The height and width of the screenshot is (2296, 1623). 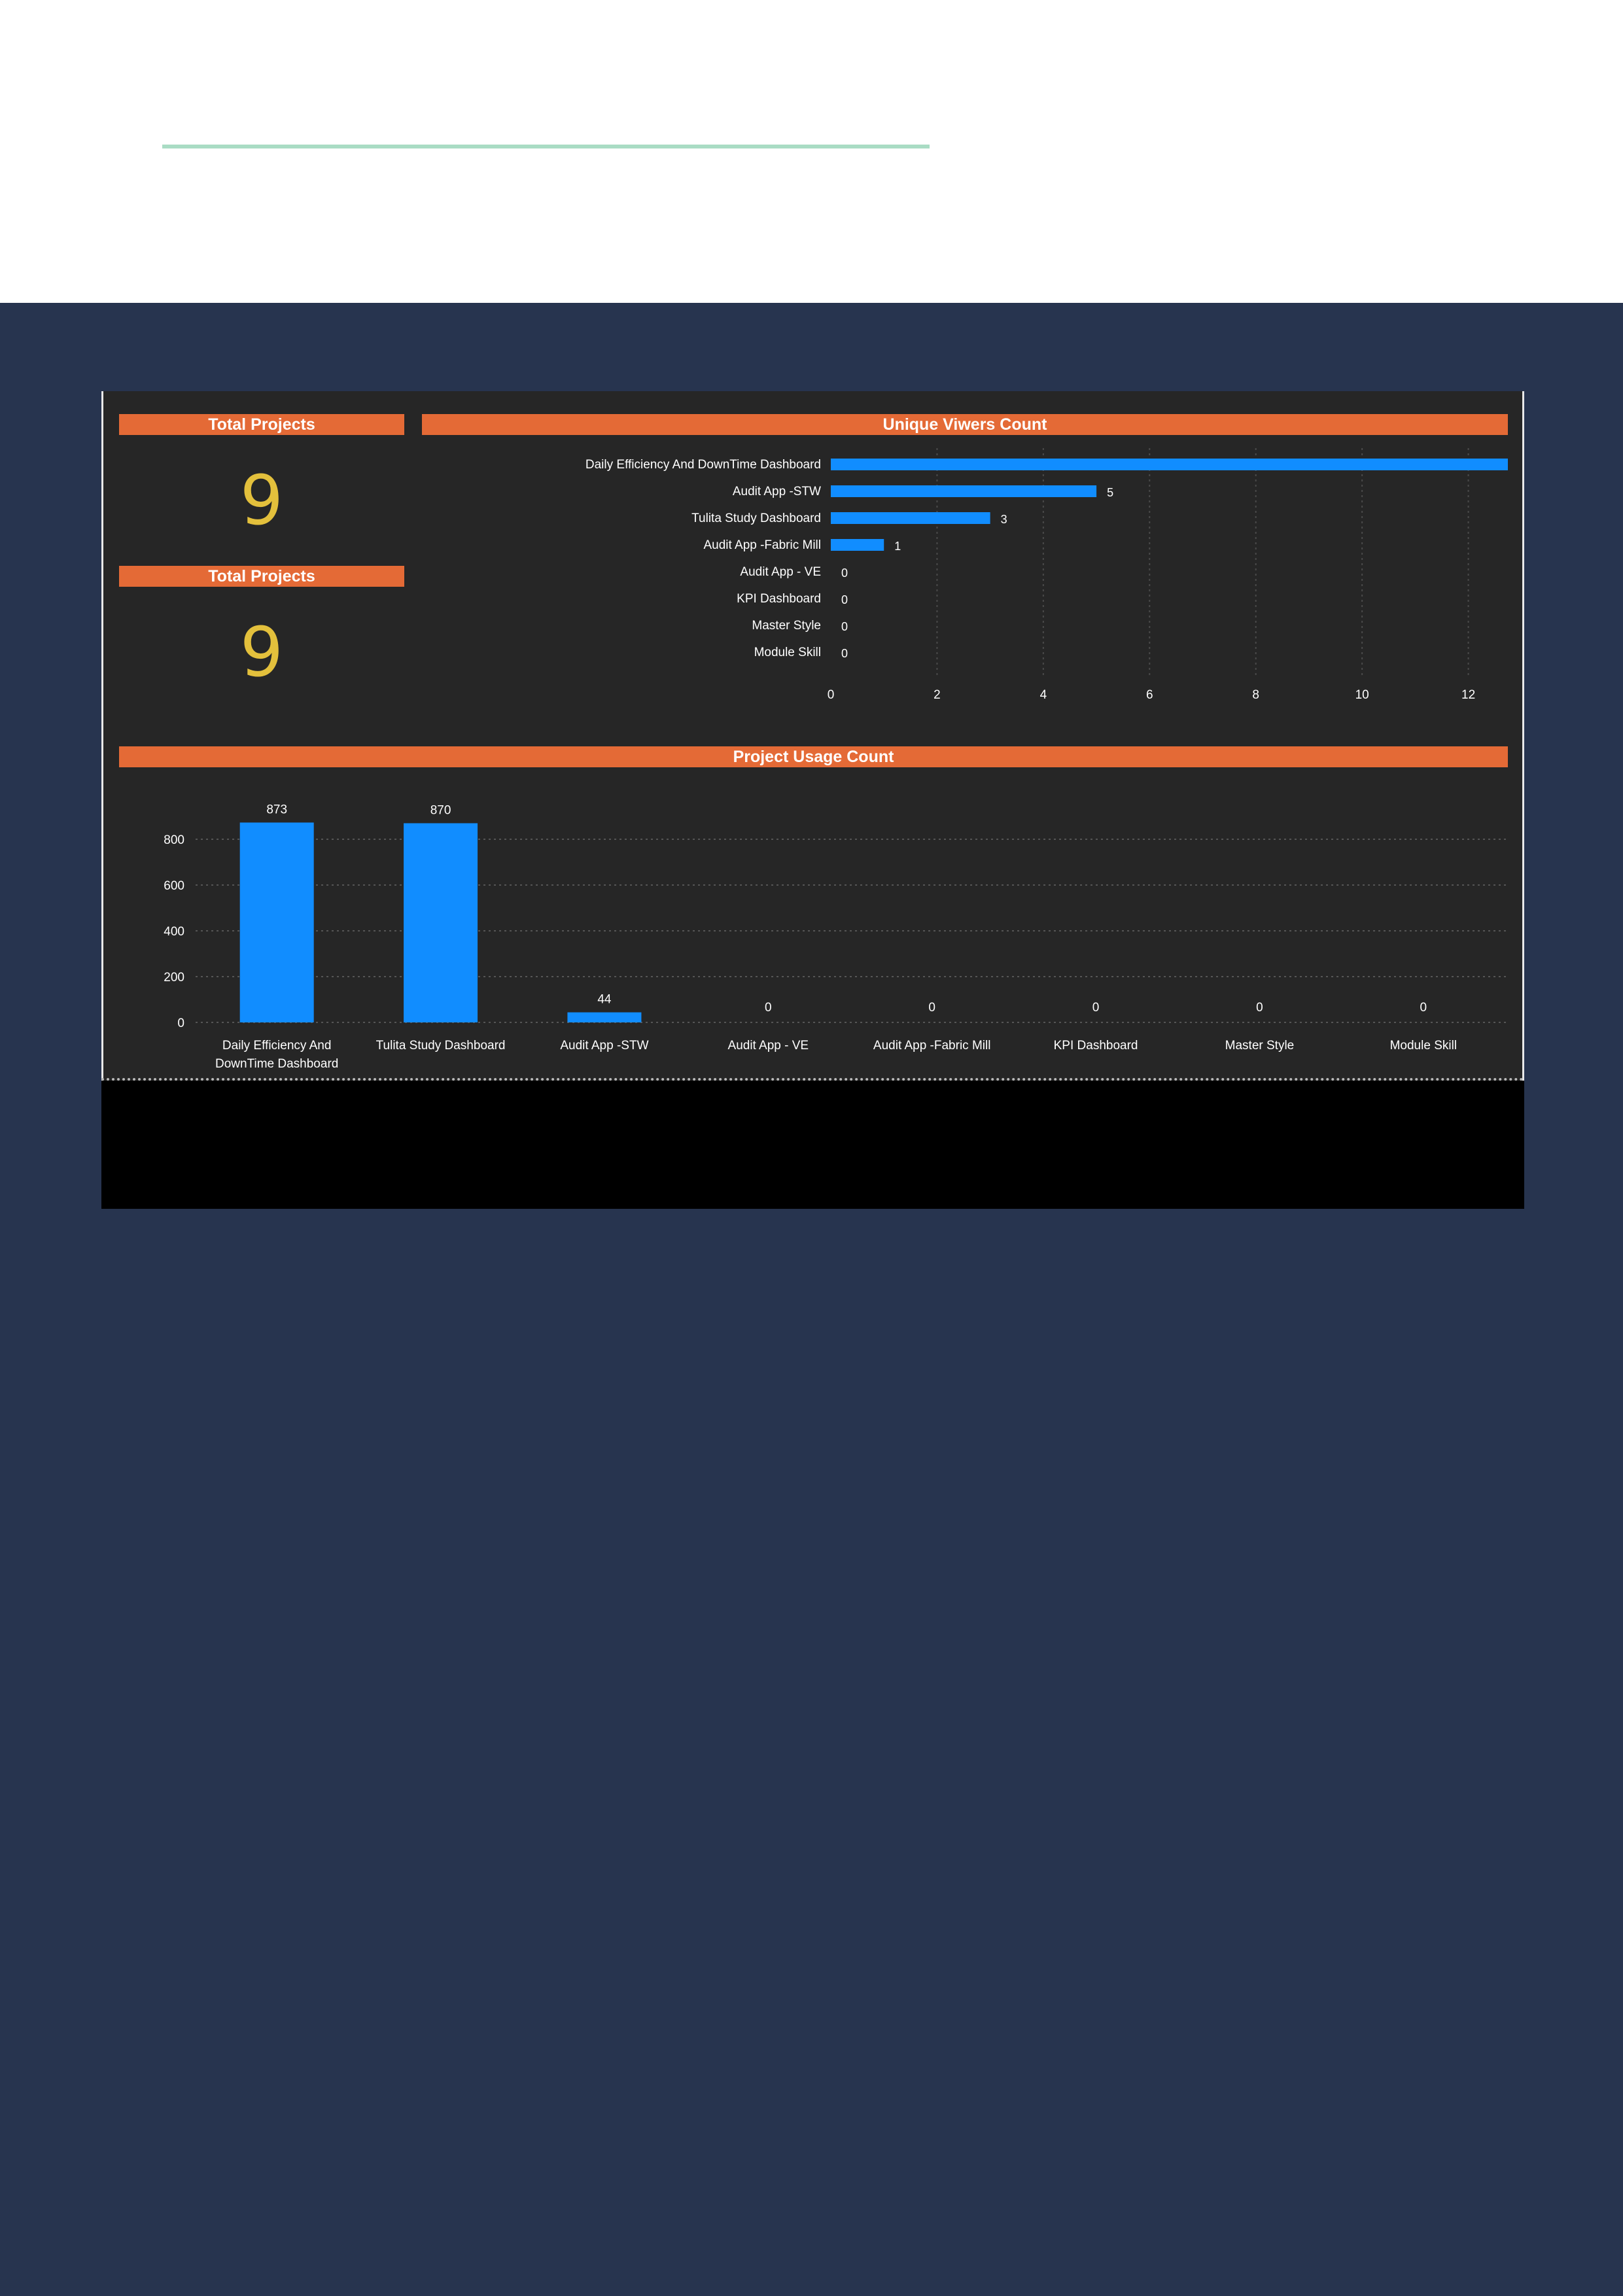 I want to click on page-header-band, so click(x=812, y=151).